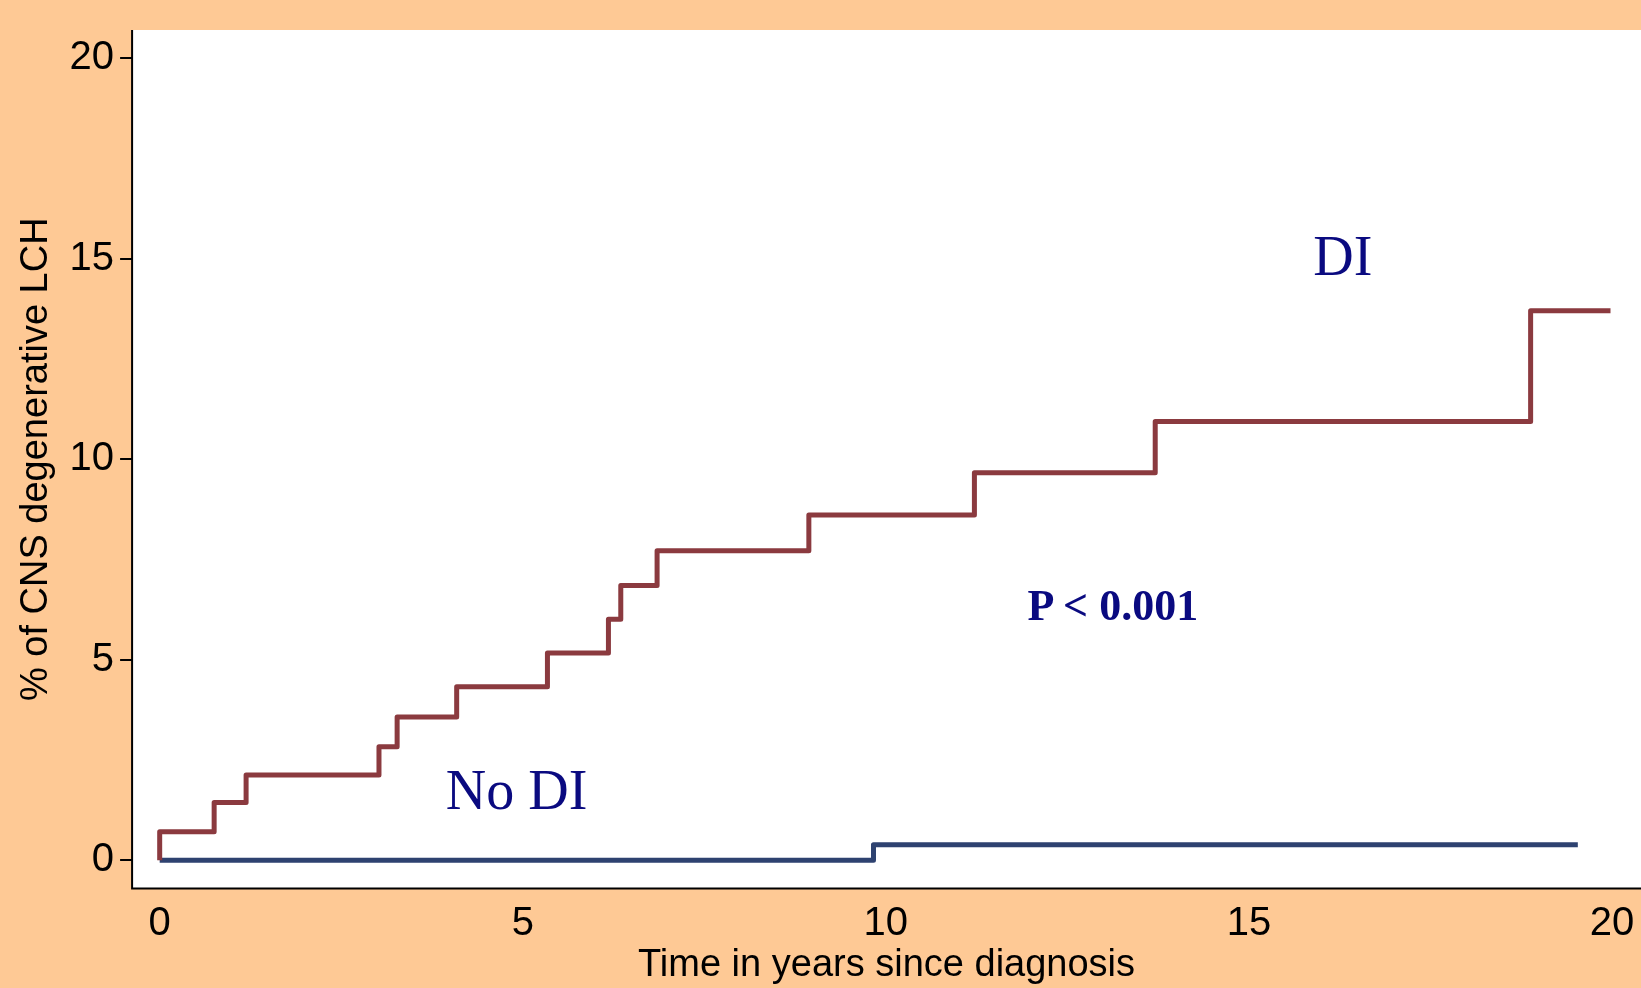 The width and height of the screenshot is (1641, 988). I want to click on x-tick-label: 15, so click(1249, 921).